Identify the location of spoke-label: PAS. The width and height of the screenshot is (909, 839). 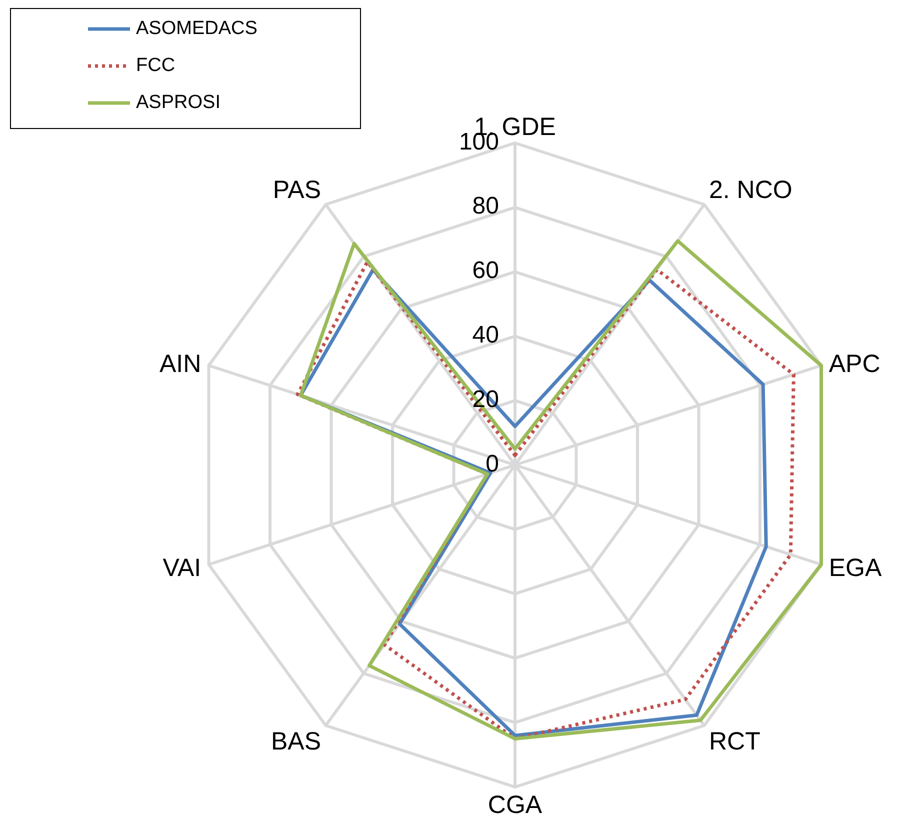
(297, 190).